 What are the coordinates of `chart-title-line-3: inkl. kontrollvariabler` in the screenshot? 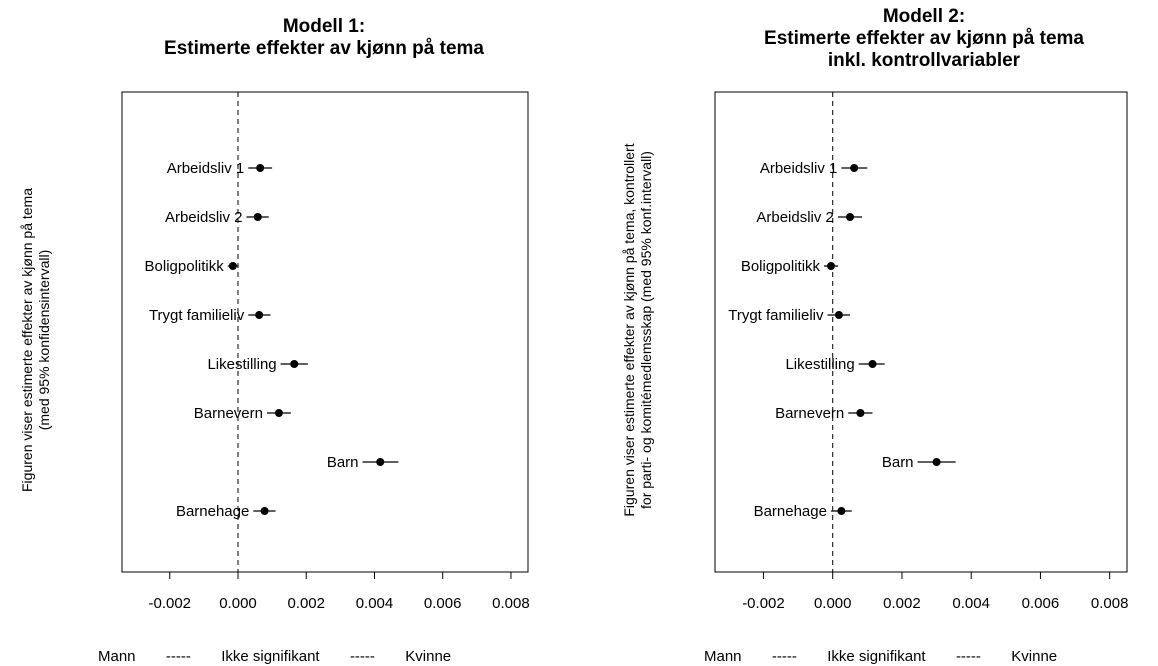 It's located at (924, 60).